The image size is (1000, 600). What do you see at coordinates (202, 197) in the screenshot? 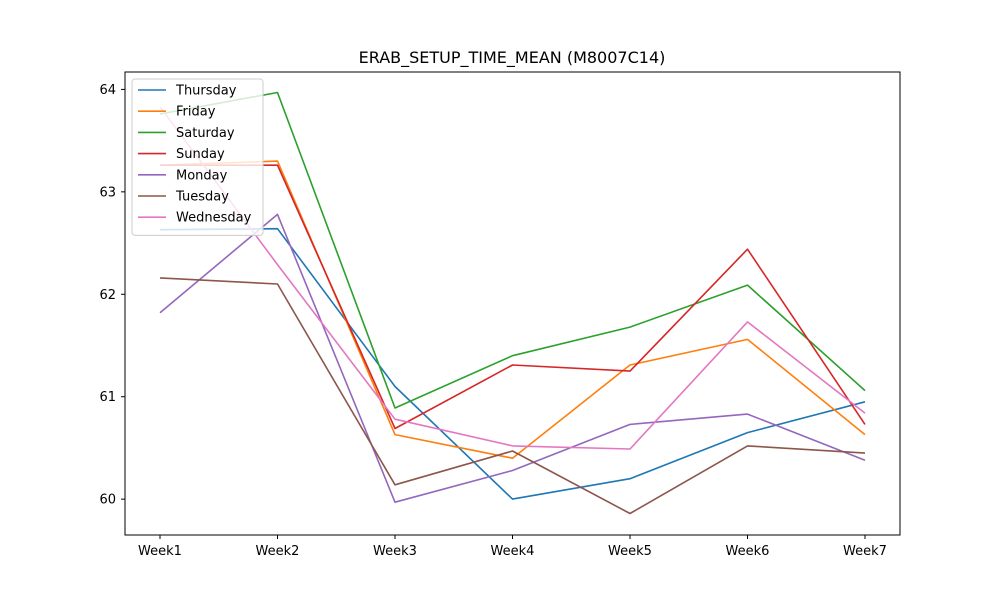
I see `legend-label-tuesday: Tuesday` at bounding box center [202, 197].